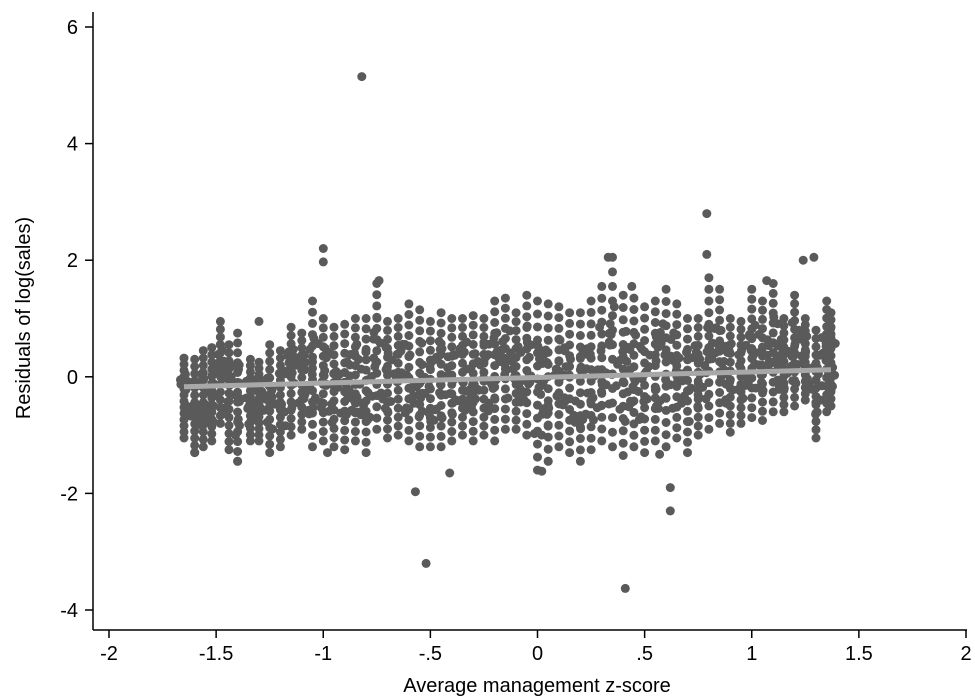 The width and height of the screenshot is (975, 697). Describe the element at coordinates (72, 28) in the screenshot. I see `y-tick-label: 6` at that location.